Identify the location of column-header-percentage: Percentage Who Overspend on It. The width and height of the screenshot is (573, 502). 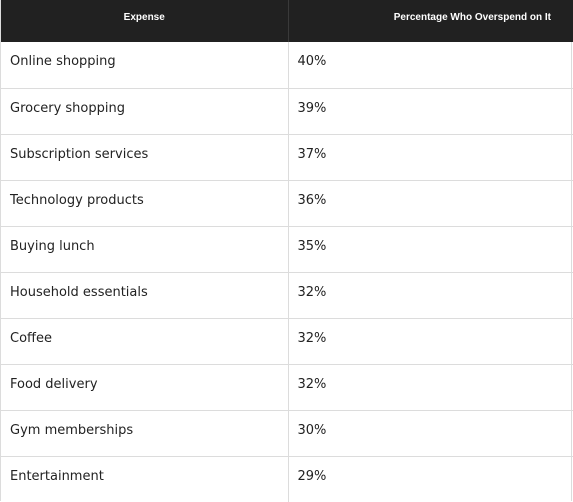
(472, 17).